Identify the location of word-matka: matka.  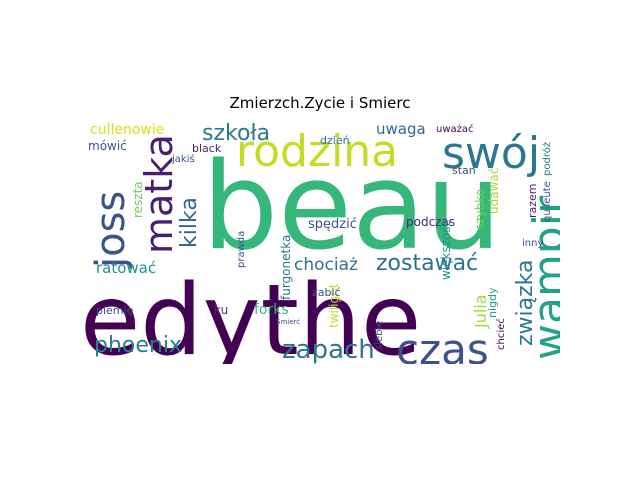
(159, 194).